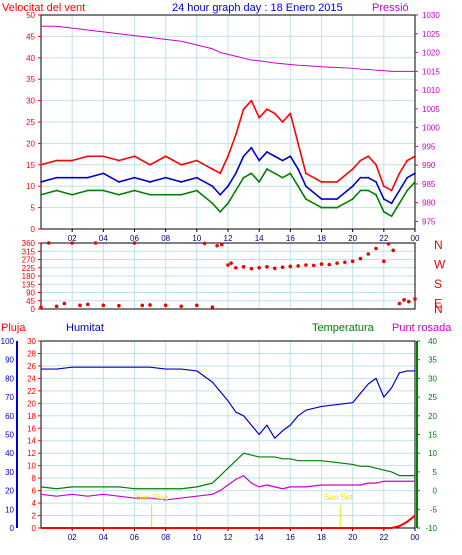 The height and width of the screenshot is (555, 462). I want to click on y-tick-label-humidity: 30, so click(9, 472).